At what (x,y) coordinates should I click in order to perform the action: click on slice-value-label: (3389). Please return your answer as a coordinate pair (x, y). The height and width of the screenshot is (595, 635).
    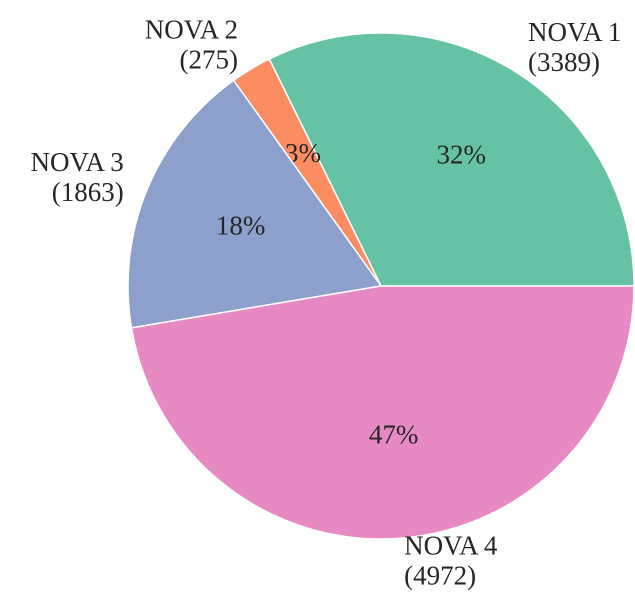
    Looking at the image, I should click on (564, 62).